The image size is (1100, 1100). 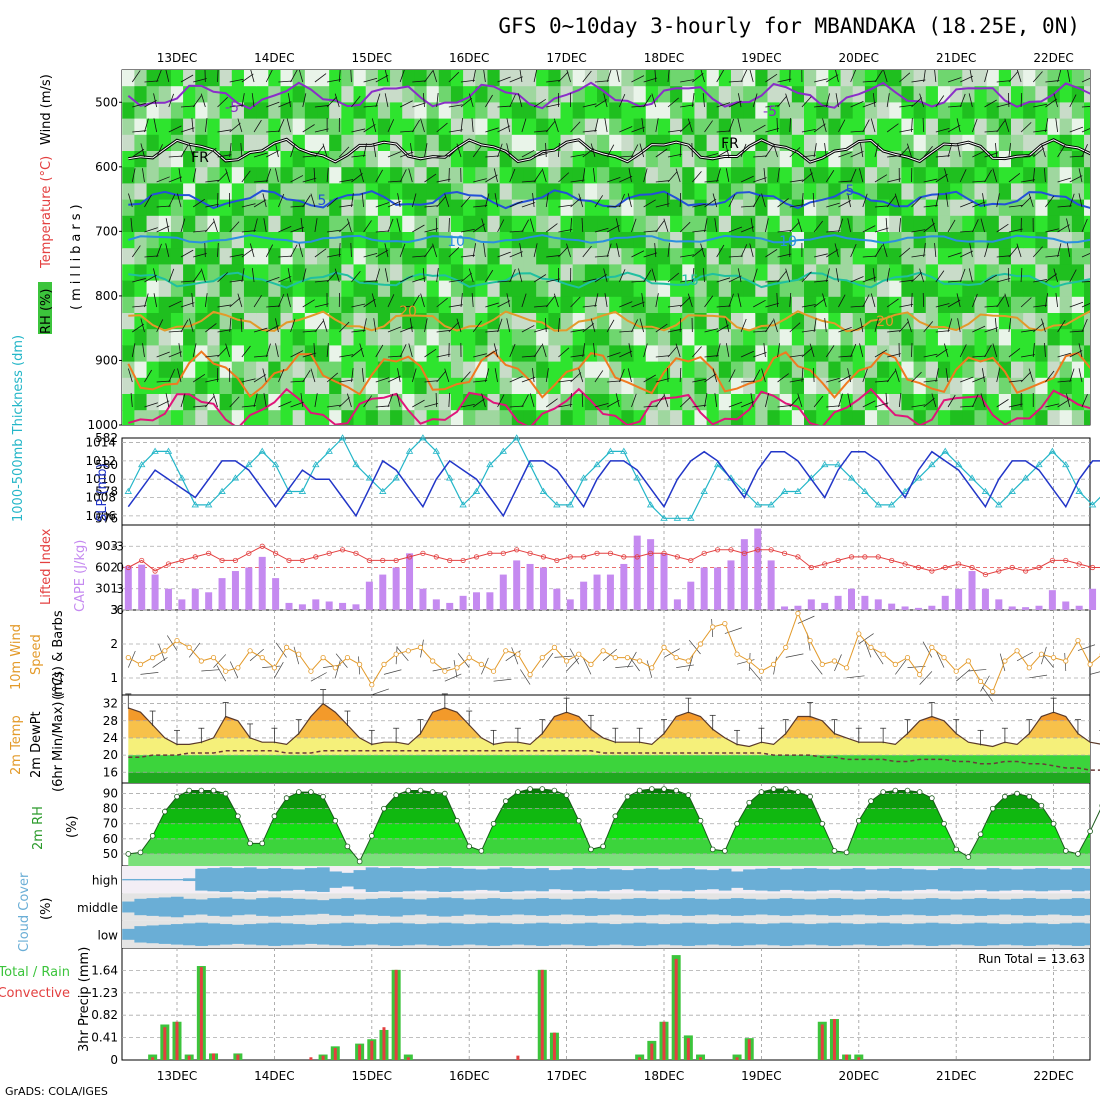 I want to click on cape-bar, so click(x=918, y=608).